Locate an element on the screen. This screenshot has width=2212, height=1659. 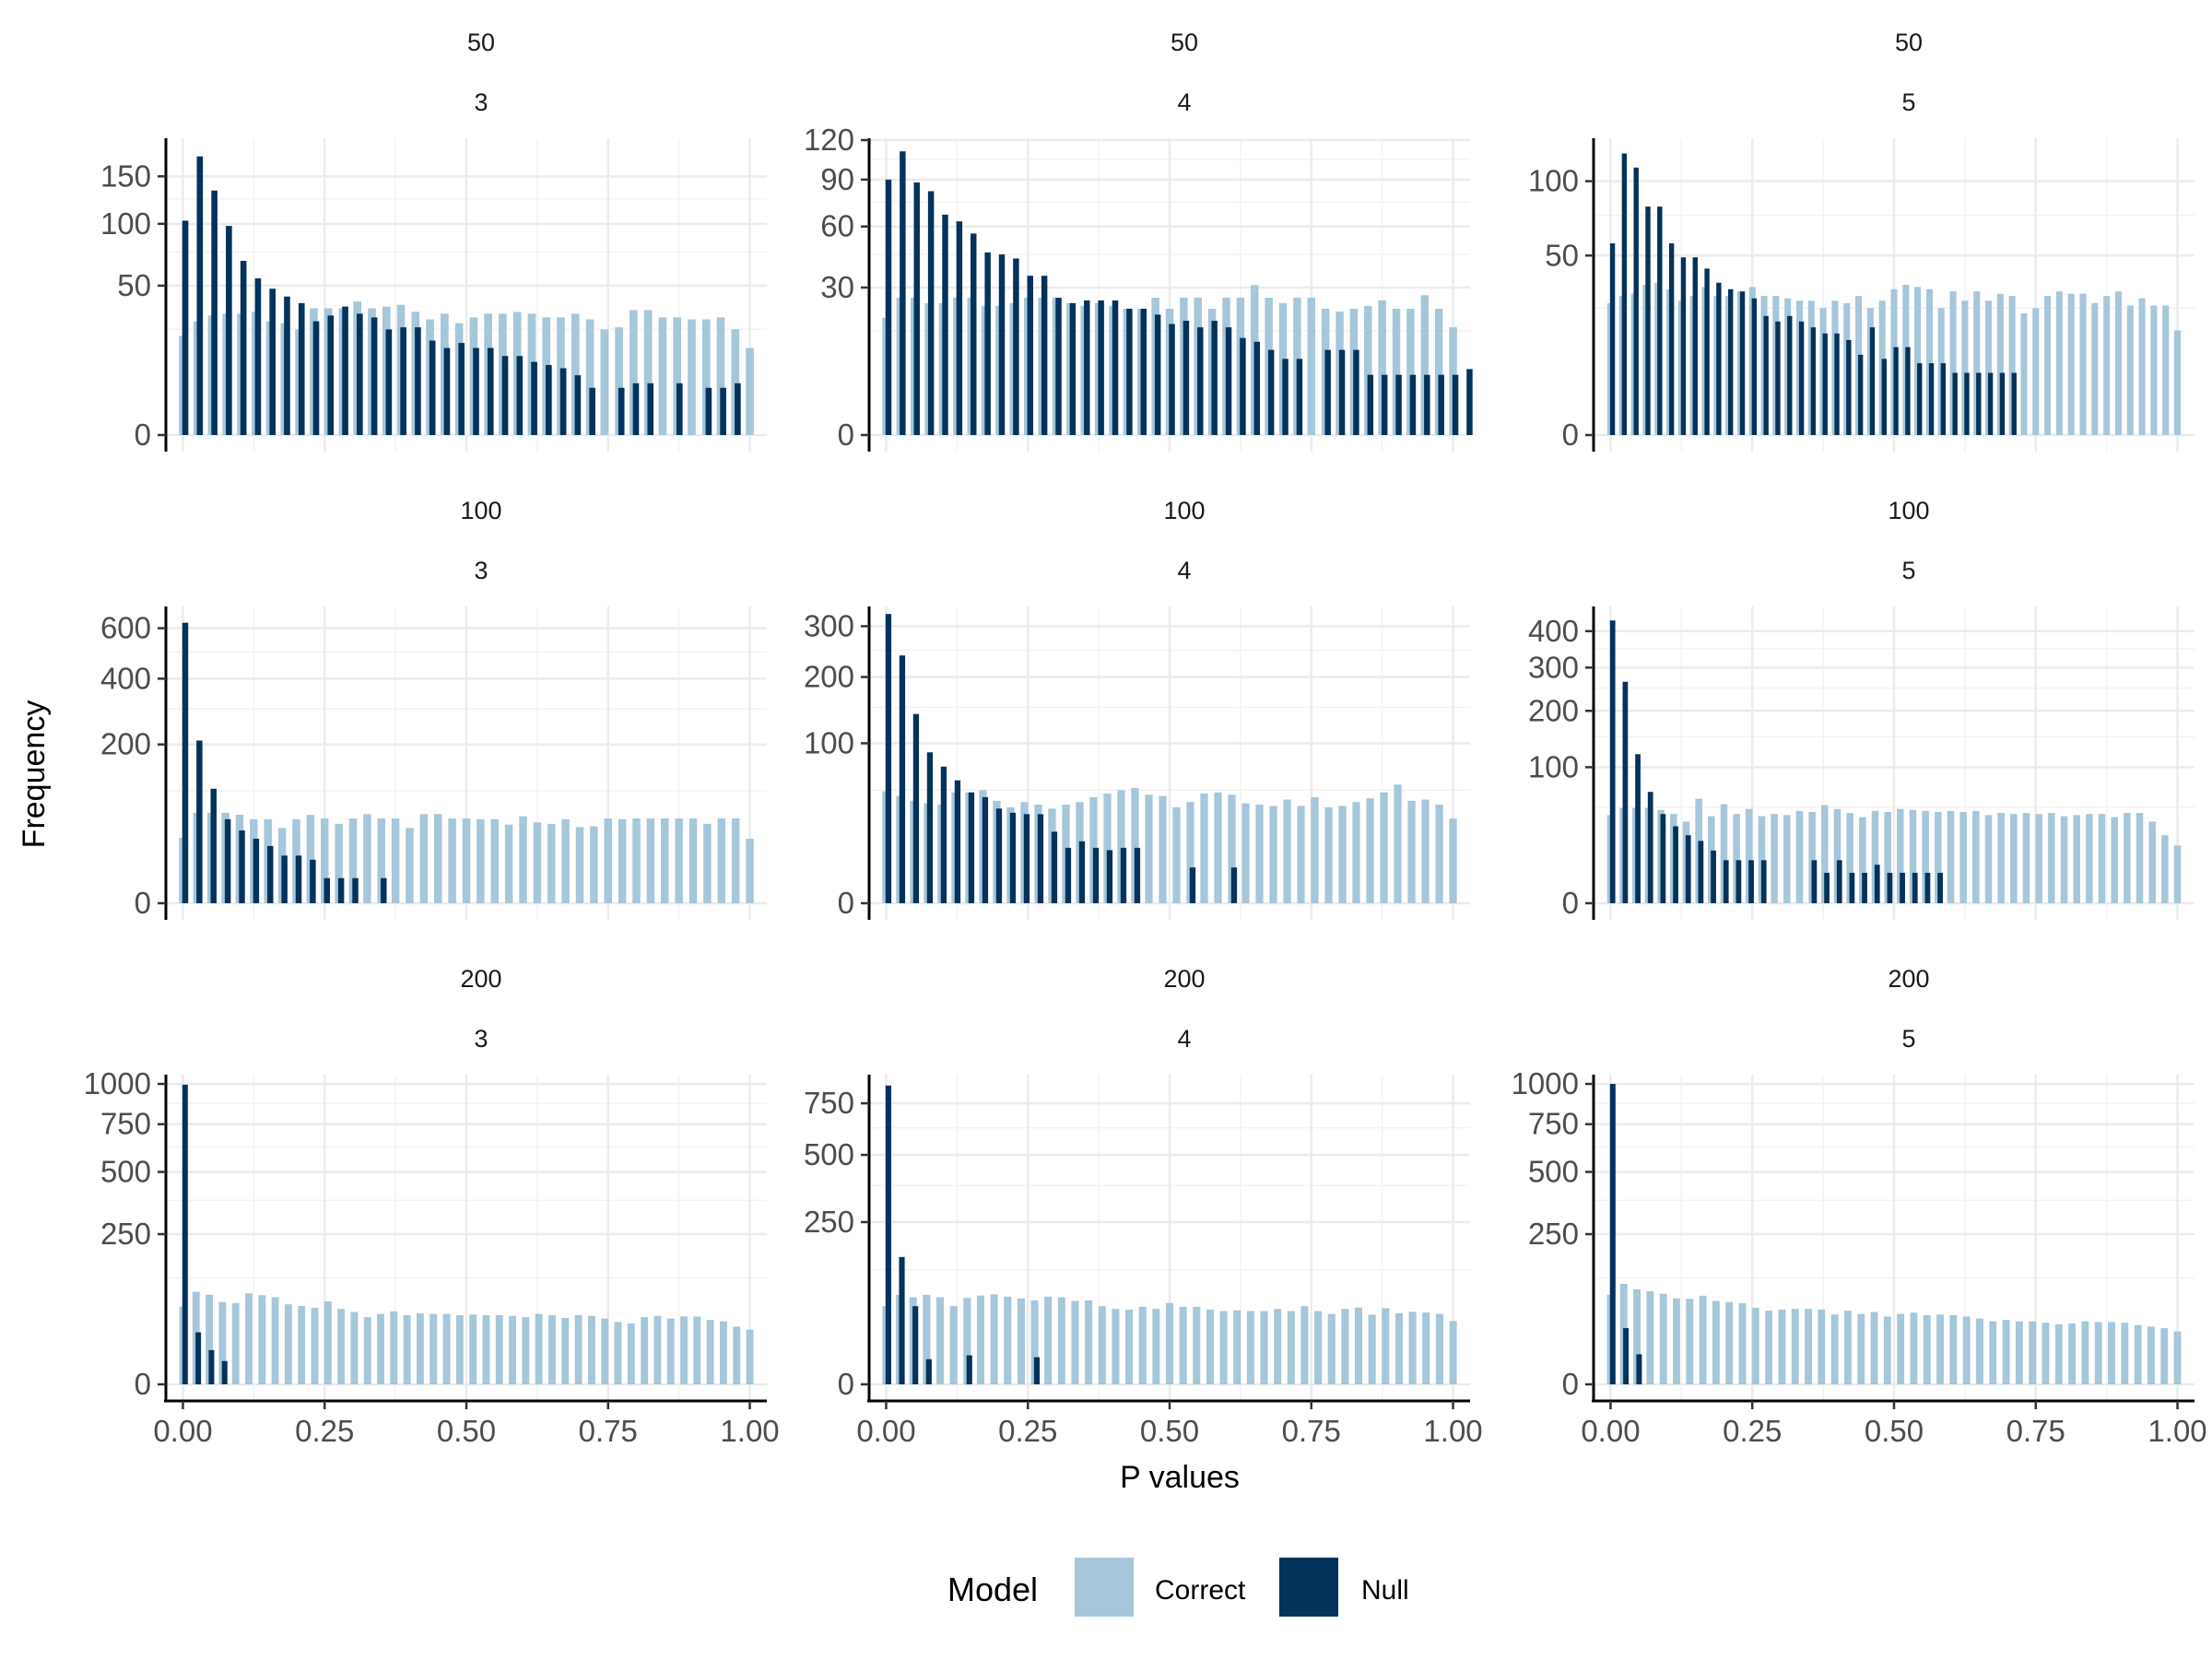
legend-key-null is located at coordinates (1308, 1587).